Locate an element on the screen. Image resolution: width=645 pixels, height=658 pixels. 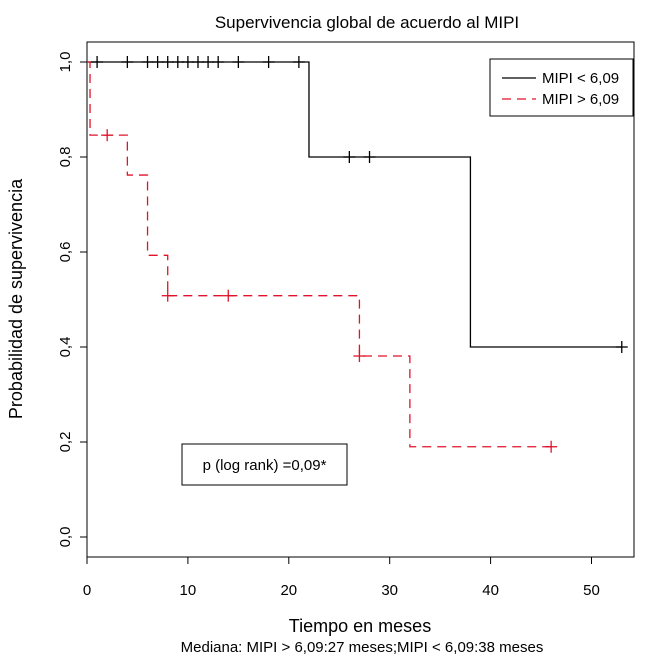
x-tick-label: 30 is located at coordinates (389, 590).